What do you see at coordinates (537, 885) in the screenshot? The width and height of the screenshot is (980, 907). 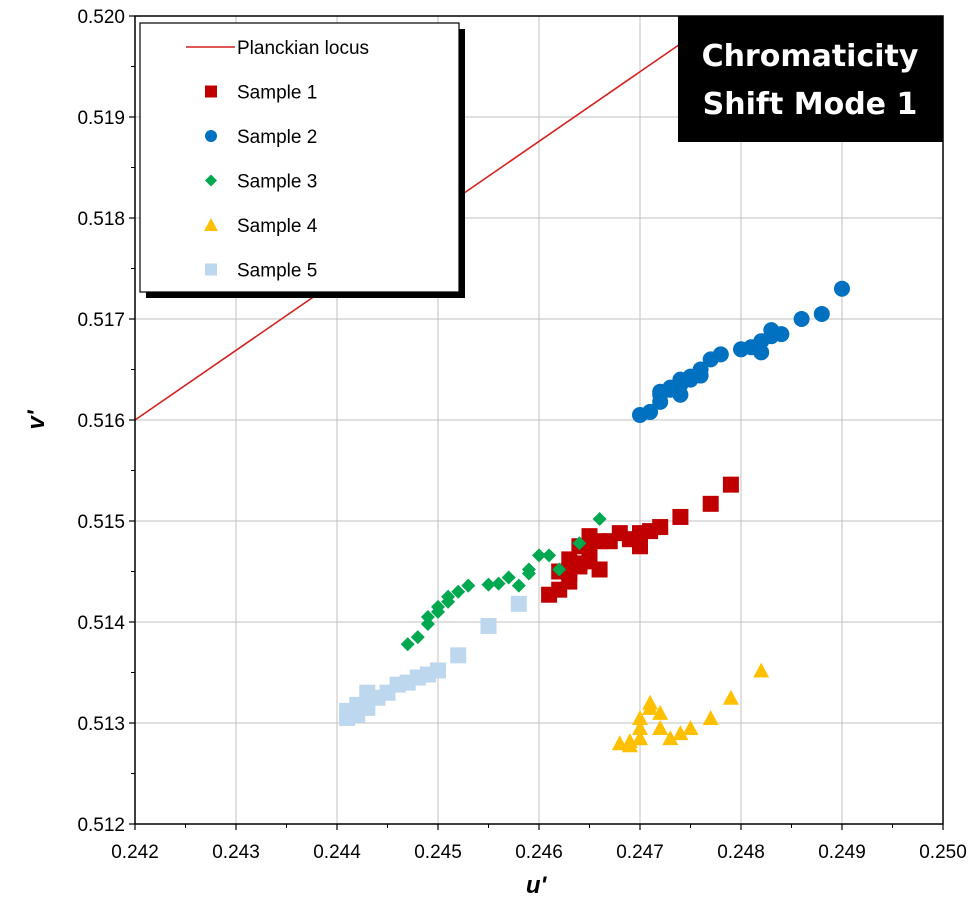 I see `x-axis-title: u'` at bounding box center [537, 885].